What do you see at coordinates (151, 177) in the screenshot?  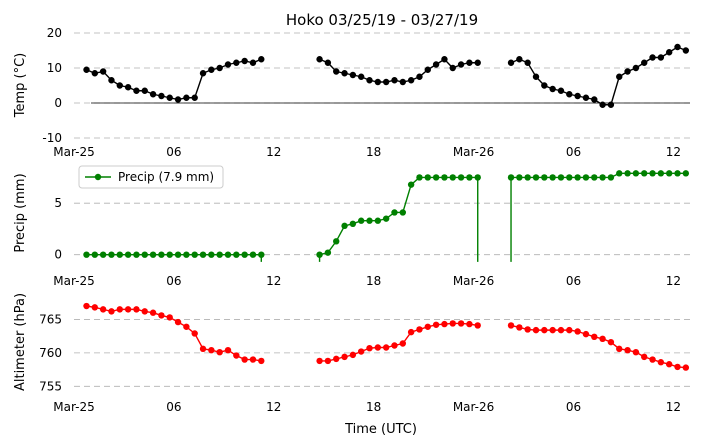 I see `legend: Precip (7.9 mm)` at bounding box center [151, 177].